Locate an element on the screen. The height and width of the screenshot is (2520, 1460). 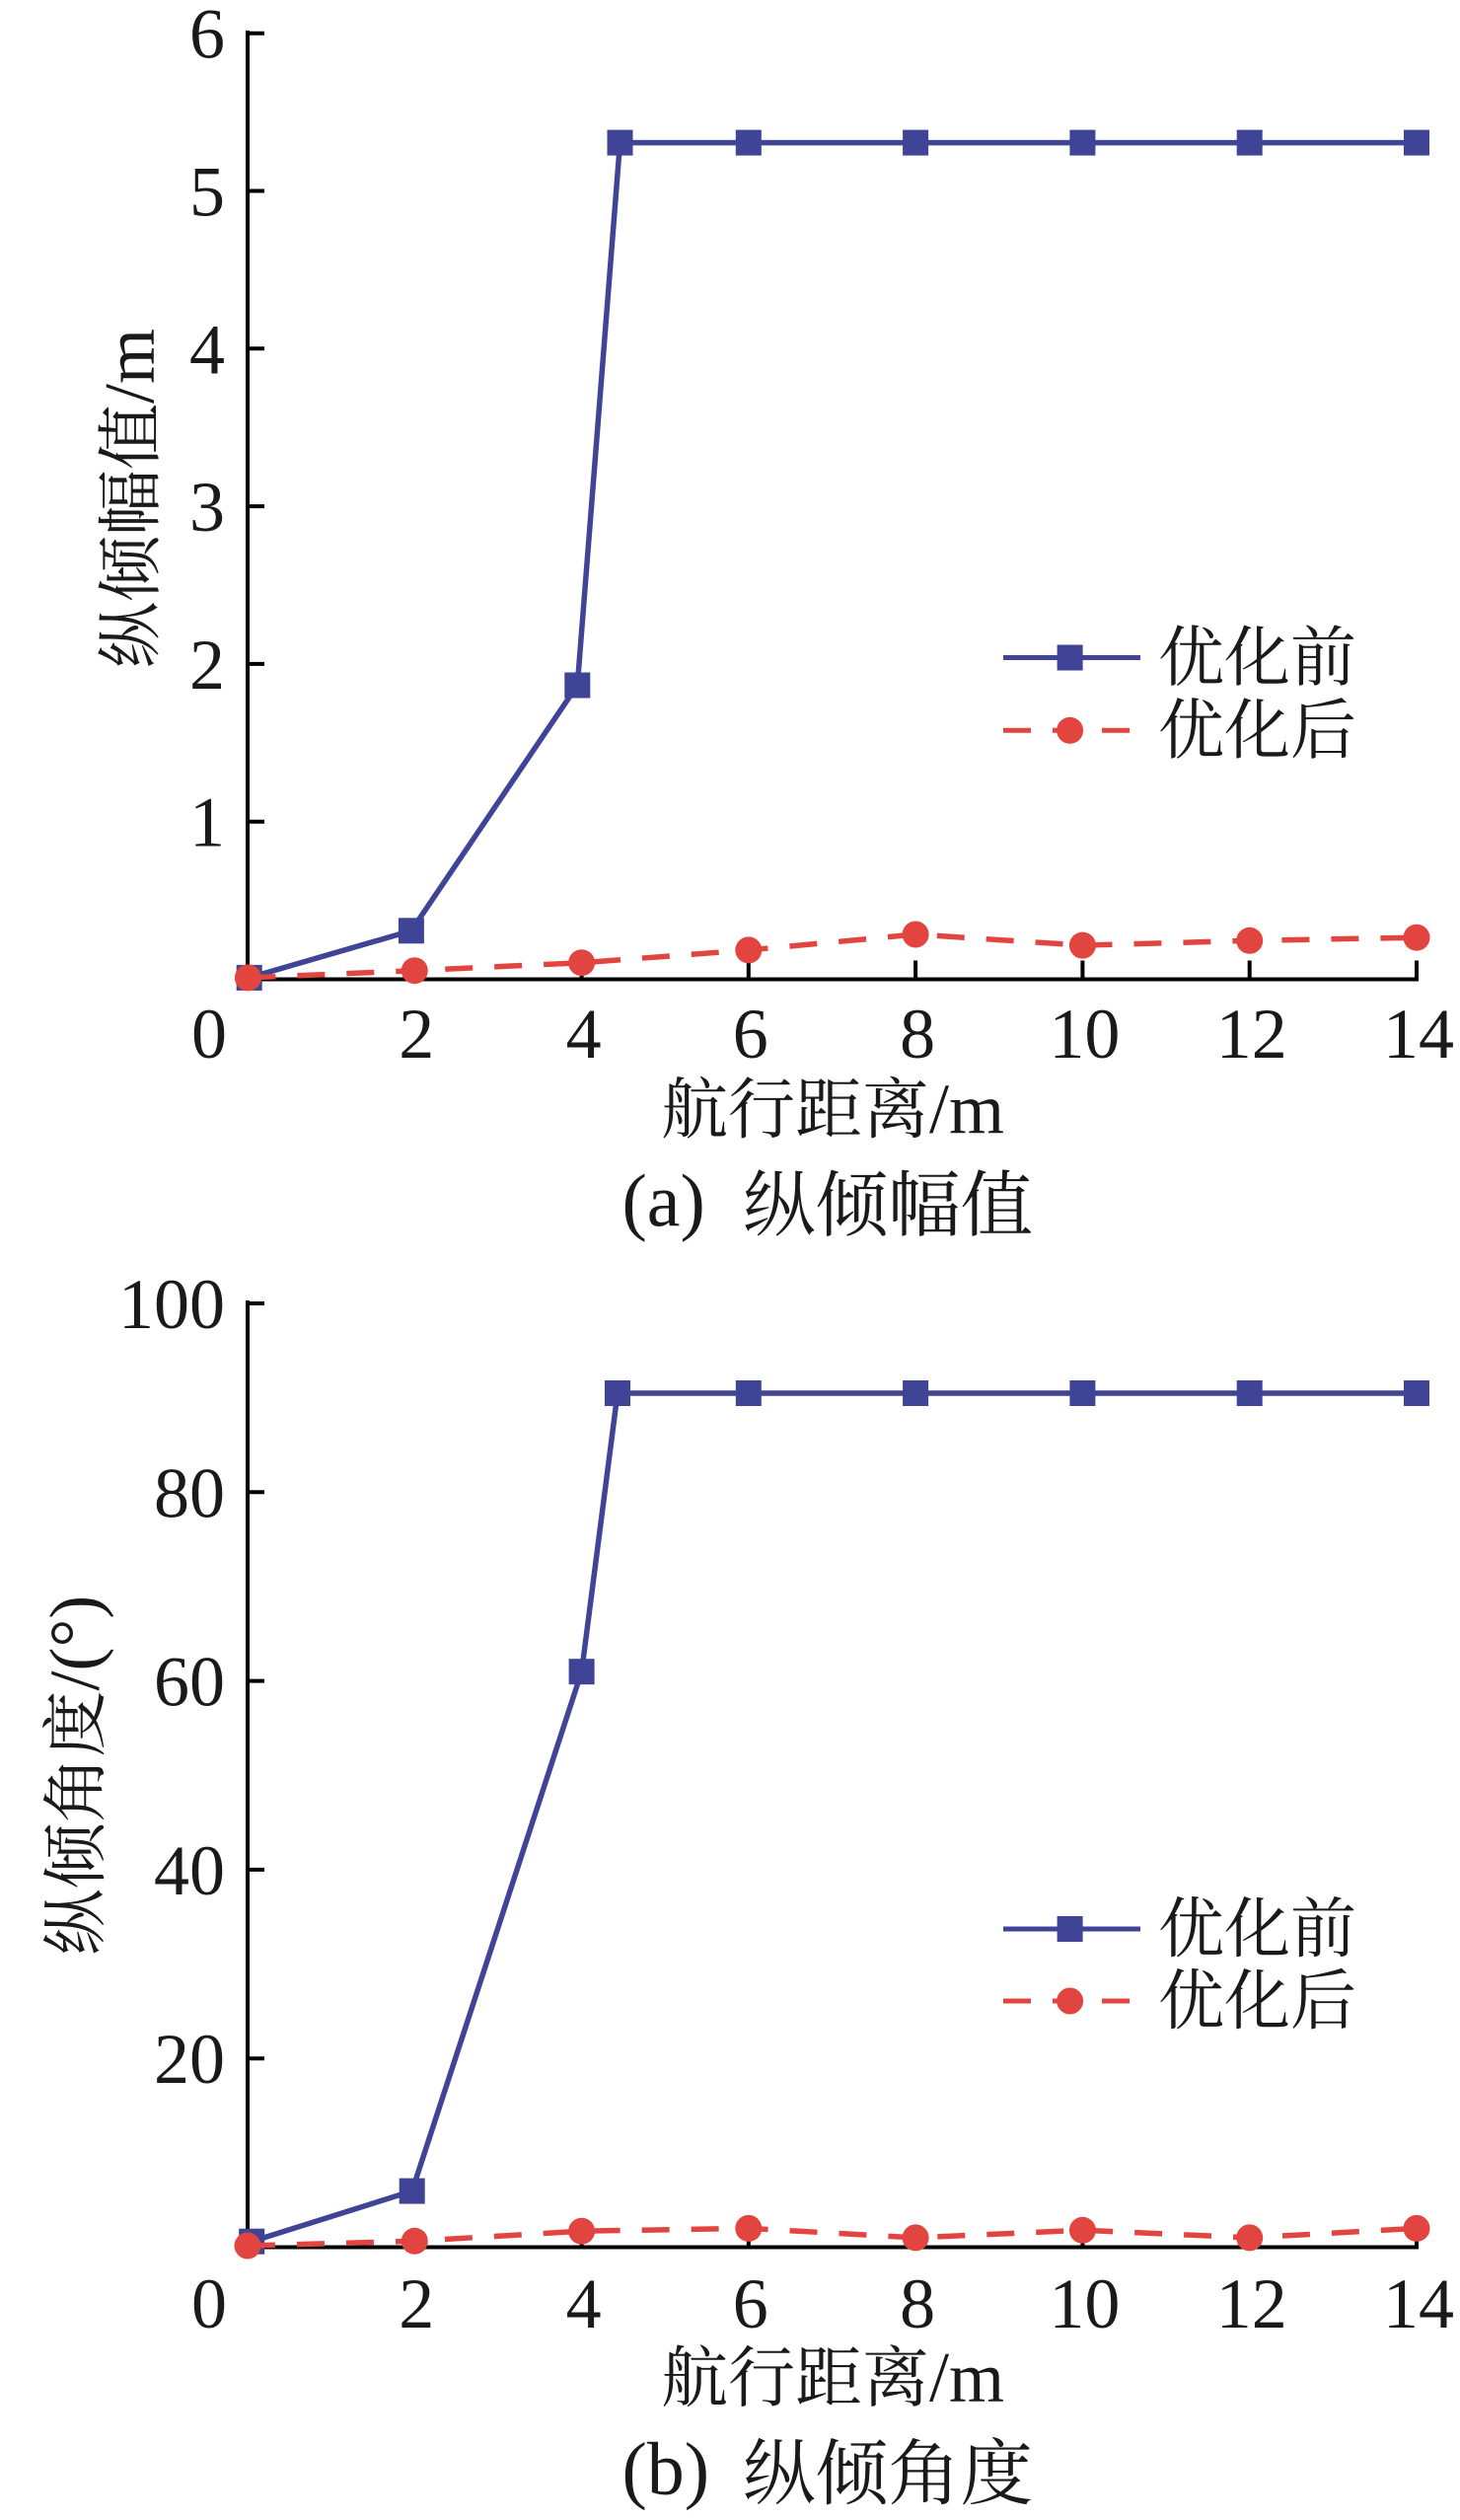
svg-text: 80 is located at coordinates (189, 1492).